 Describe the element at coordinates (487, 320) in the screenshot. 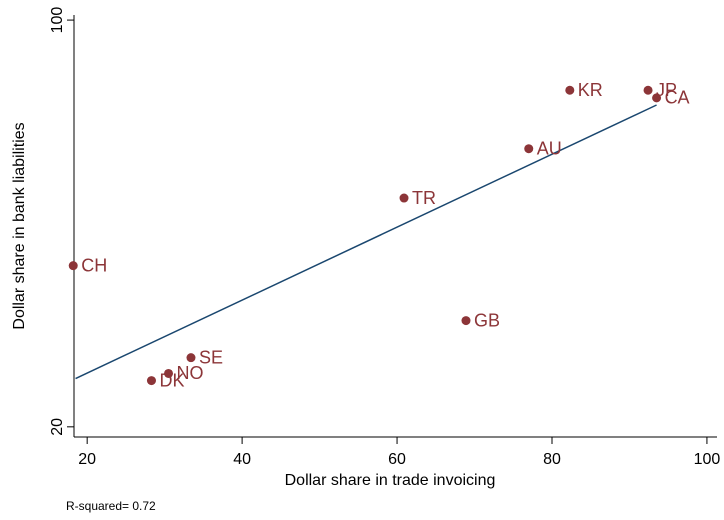

I see `point-label: GB` at that location.